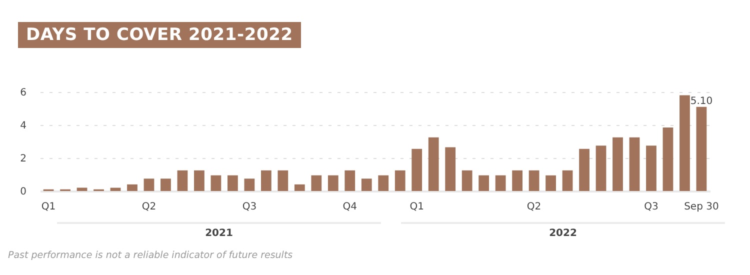 The image size is (750, 275). What do you see at coordinates (150, 255) in the screenshot?
I see `text: Past performance is not a reliable indicator of future results` at bounding box center [150, 255].